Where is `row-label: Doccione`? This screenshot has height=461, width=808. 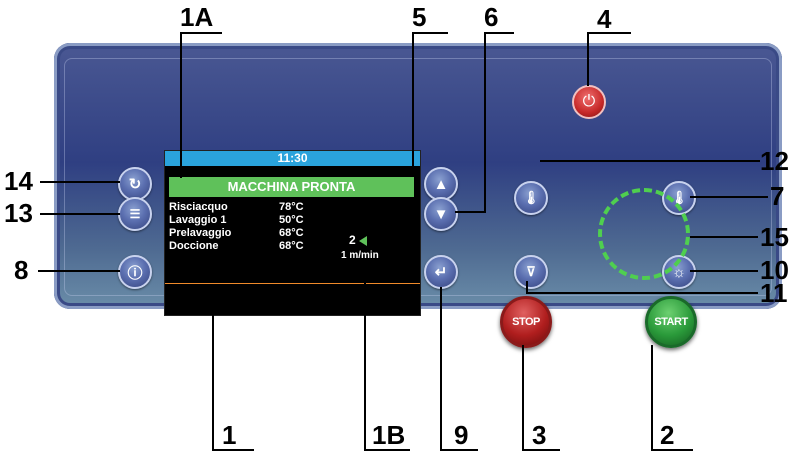 row-label: Doccione is located at coordinates (194, 246).